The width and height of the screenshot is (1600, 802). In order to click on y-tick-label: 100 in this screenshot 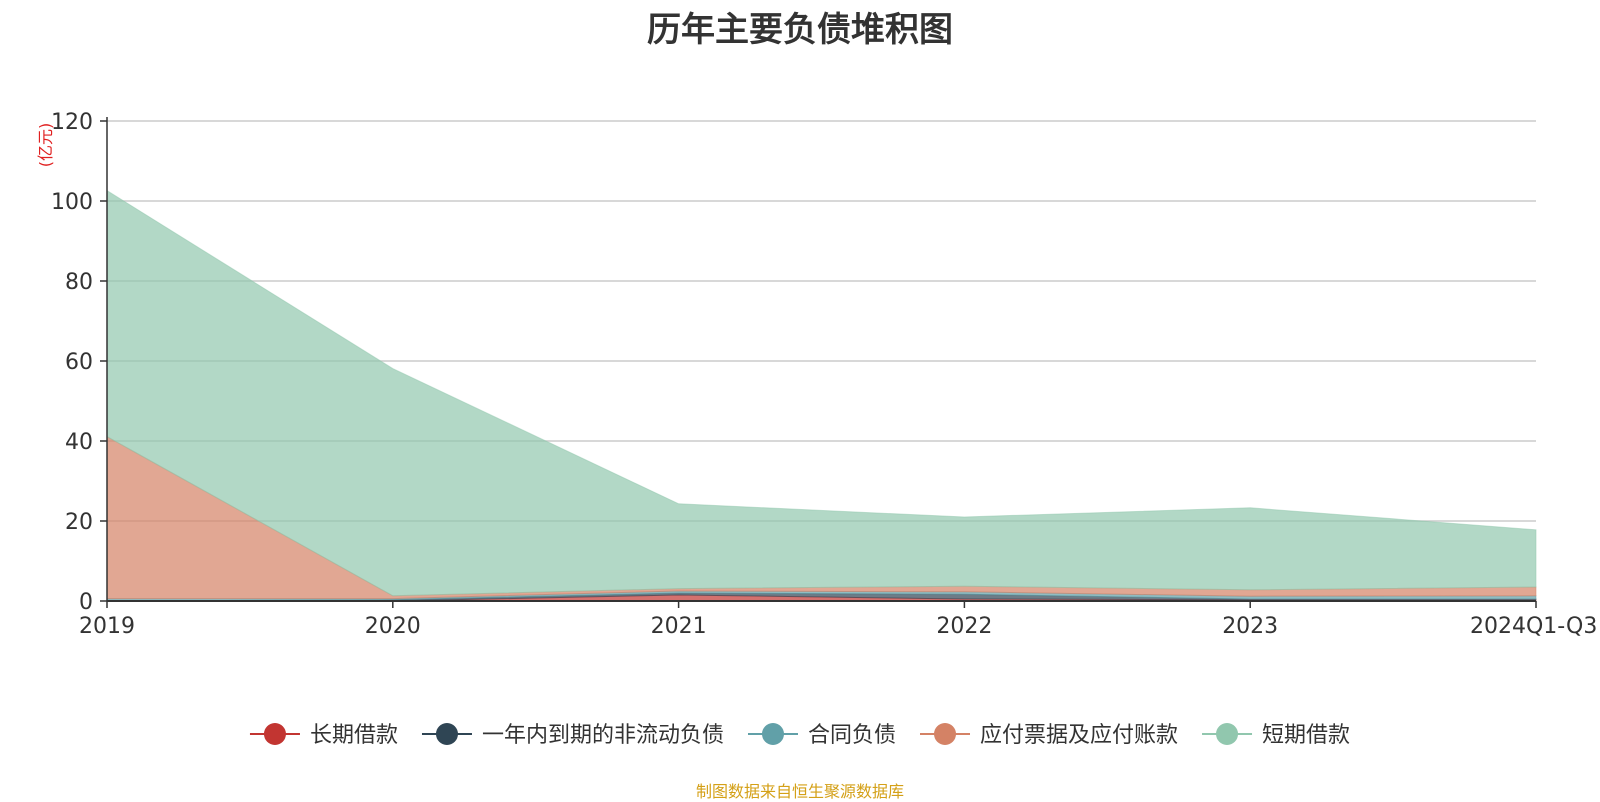, I will do `click(72, 202)`.